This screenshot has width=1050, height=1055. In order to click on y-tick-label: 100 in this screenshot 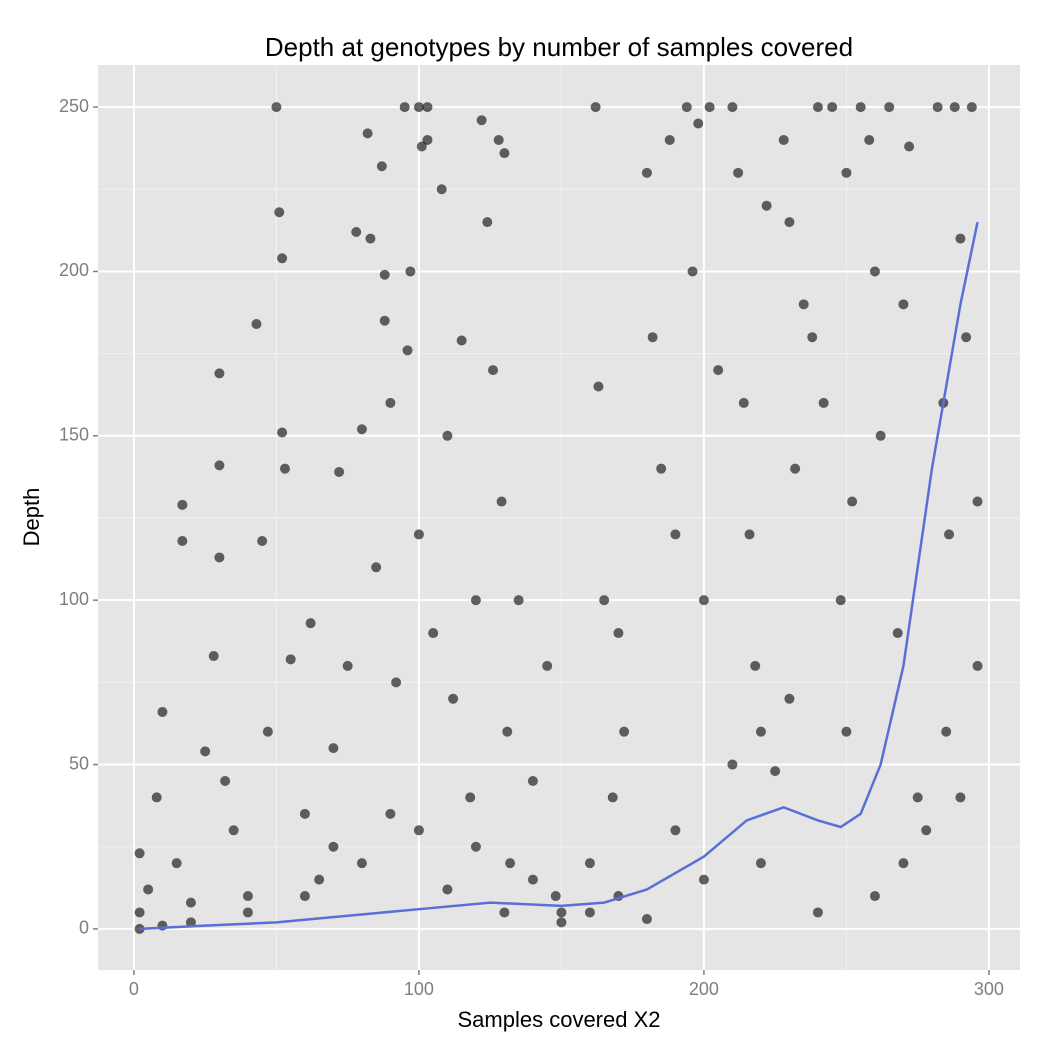, I will do `click(74, 599)`.